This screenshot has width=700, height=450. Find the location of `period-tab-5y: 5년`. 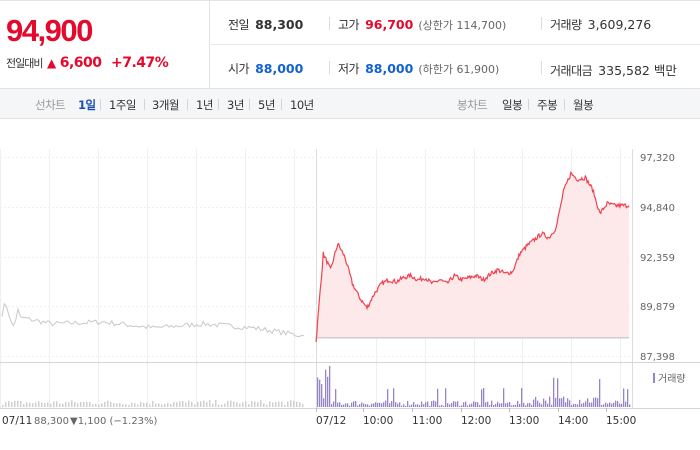

period-tab-5y: 5년 is located at coordinates (266, 105).